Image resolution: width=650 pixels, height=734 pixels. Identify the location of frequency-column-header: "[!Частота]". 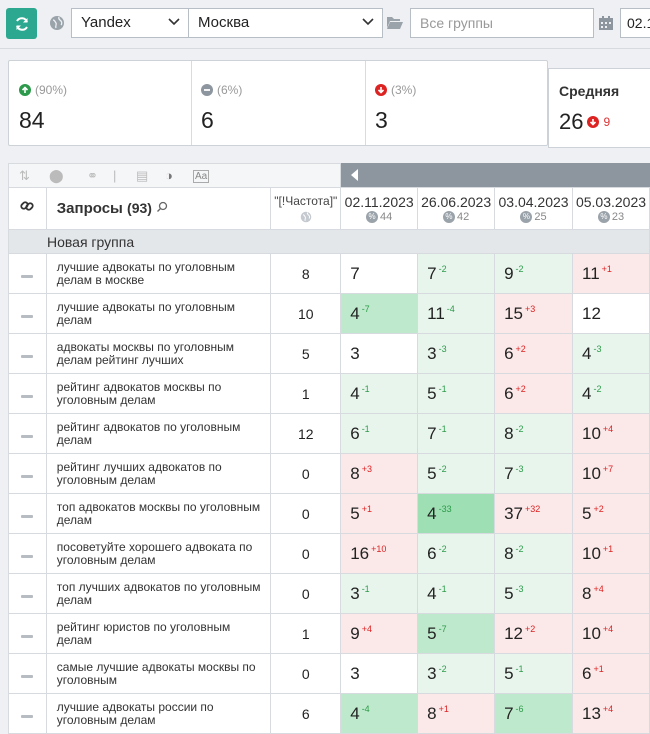
(306, 208).